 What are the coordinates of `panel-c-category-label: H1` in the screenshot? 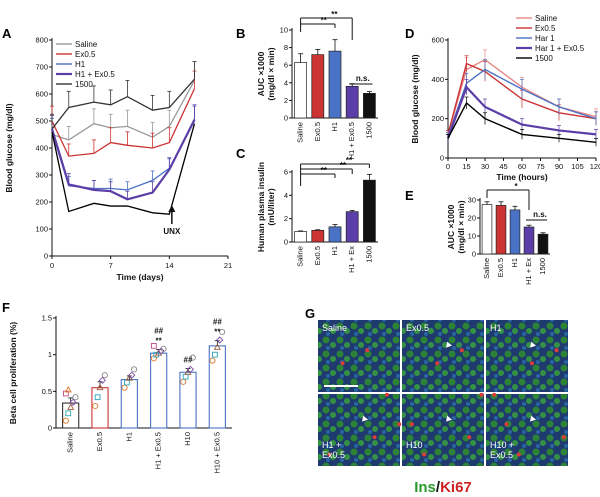 It's located at (334, 251).